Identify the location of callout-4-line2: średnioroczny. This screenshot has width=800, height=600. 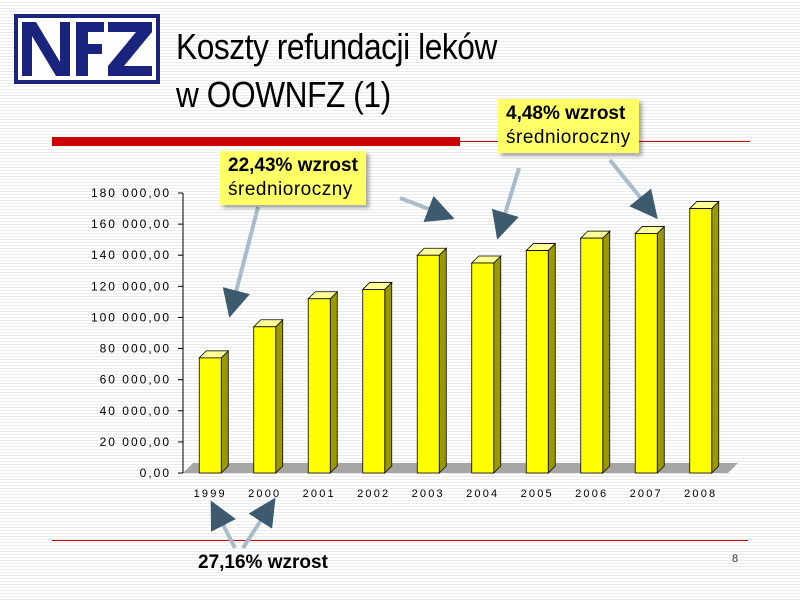
(568, 137).